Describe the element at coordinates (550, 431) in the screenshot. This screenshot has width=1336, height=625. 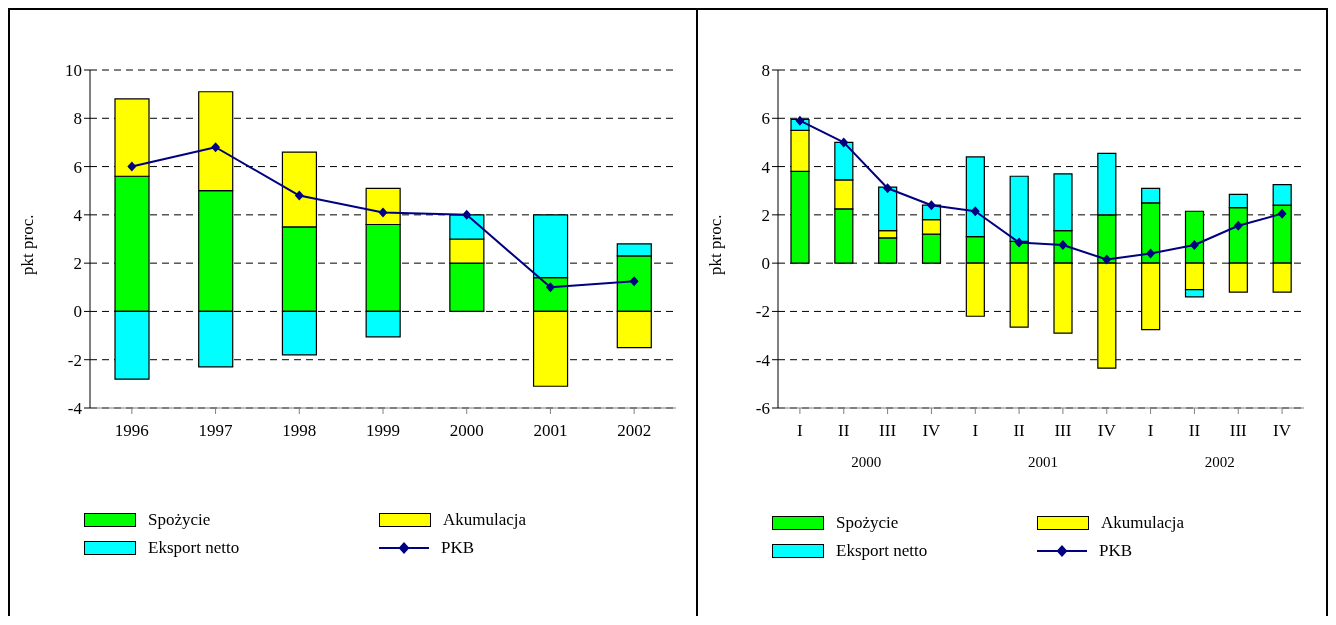
I see `x-tick-label: 2001` at that location.